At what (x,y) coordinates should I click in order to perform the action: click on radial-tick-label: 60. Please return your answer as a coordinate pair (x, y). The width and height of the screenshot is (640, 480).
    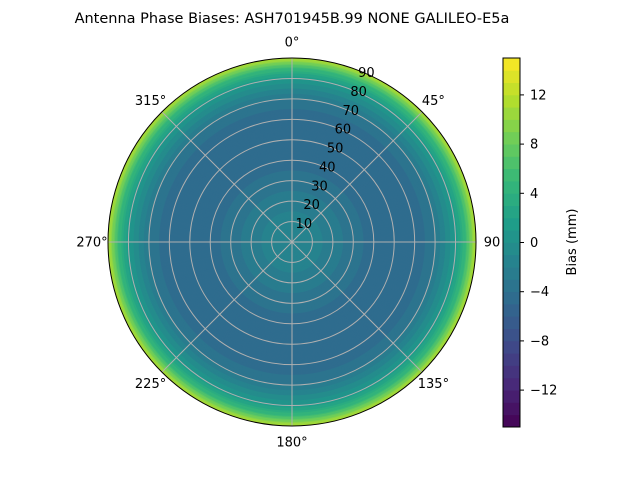
    Looking at the image, I should click on (343, 130).